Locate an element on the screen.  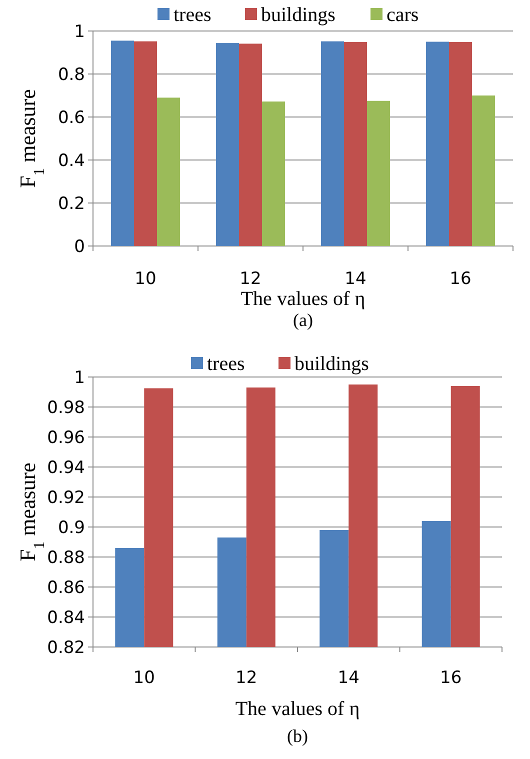
y-tick-label: 0.88 is located at coordinates (66, 558).